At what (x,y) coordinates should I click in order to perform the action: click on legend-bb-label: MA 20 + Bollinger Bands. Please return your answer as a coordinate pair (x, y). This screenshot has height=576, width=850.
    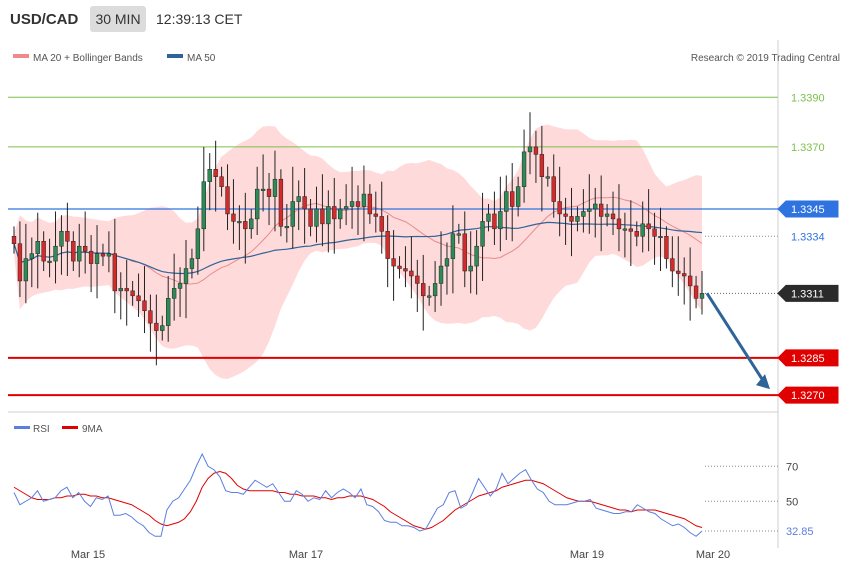
    Looking at the image, I should click on (88, 58).